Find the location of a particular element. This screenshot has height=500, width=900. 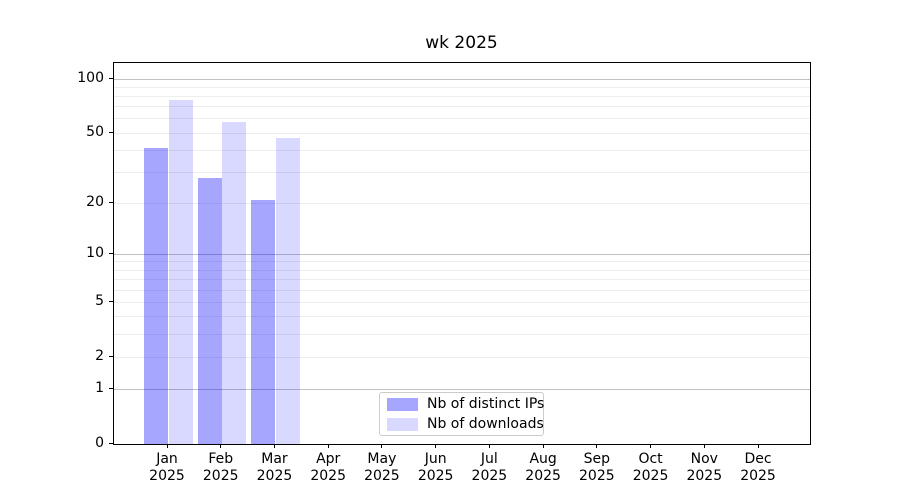

x-axis-tick-label: Mar 2025 is located at coordinates (274, 467).